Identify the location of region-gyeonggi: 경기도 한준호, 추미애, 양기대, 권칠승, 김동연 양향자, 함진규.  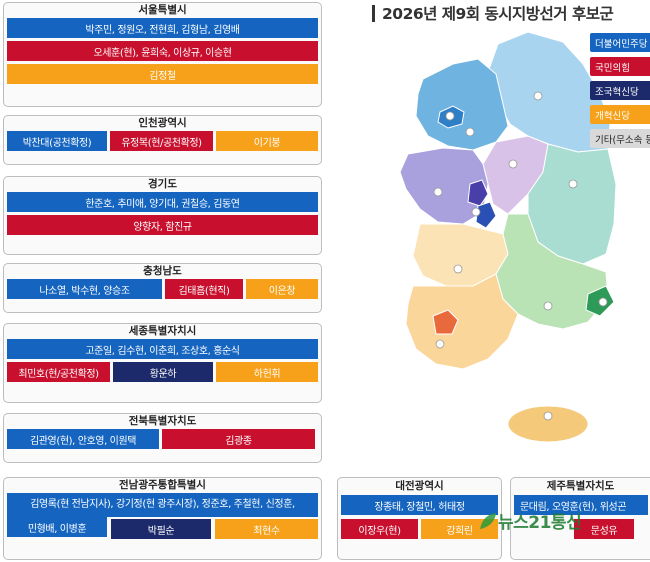
(162, 215).